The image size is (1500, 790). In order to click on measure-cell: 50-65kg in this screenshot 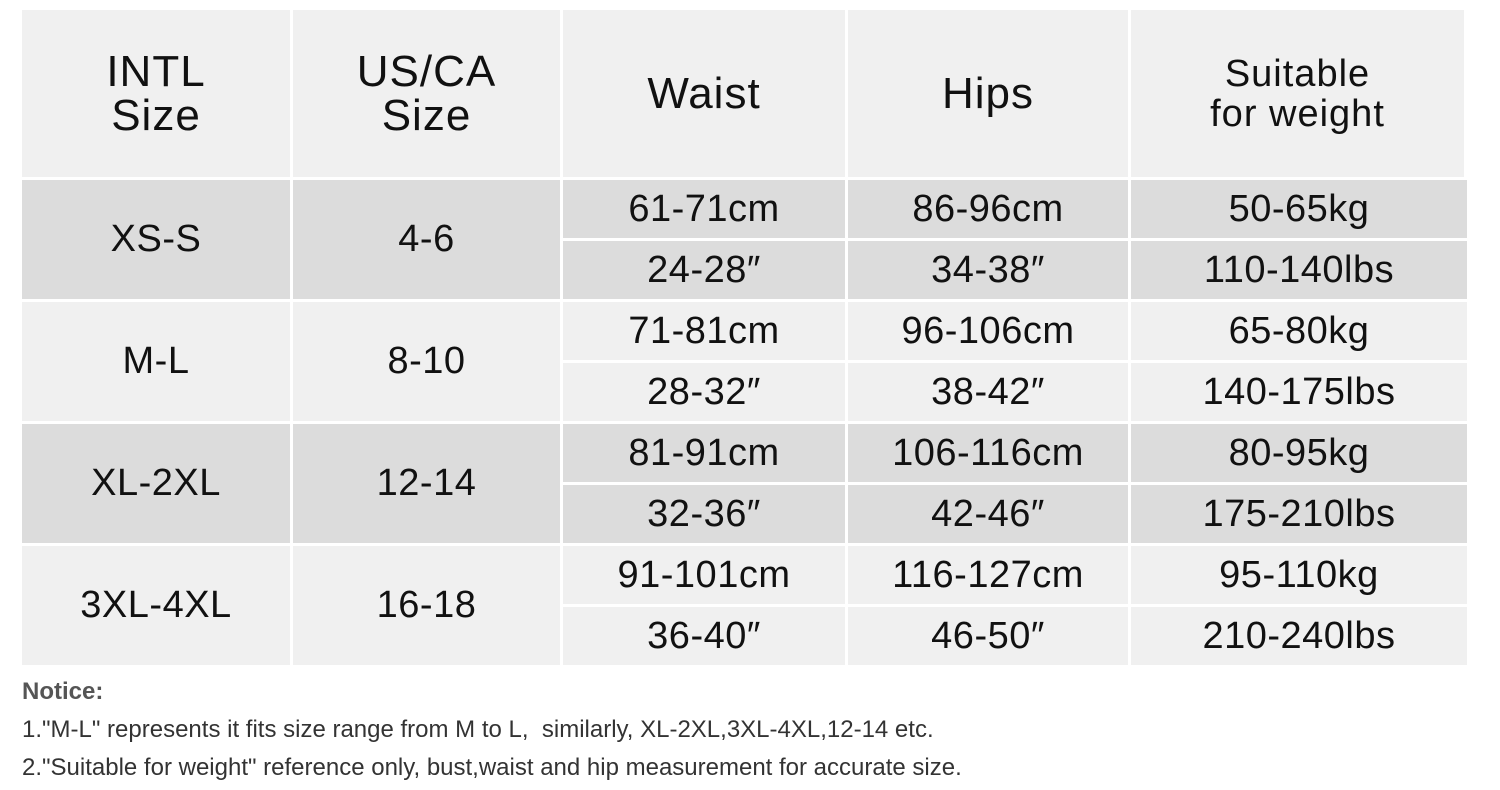, I will do `click(1299, 209)`.